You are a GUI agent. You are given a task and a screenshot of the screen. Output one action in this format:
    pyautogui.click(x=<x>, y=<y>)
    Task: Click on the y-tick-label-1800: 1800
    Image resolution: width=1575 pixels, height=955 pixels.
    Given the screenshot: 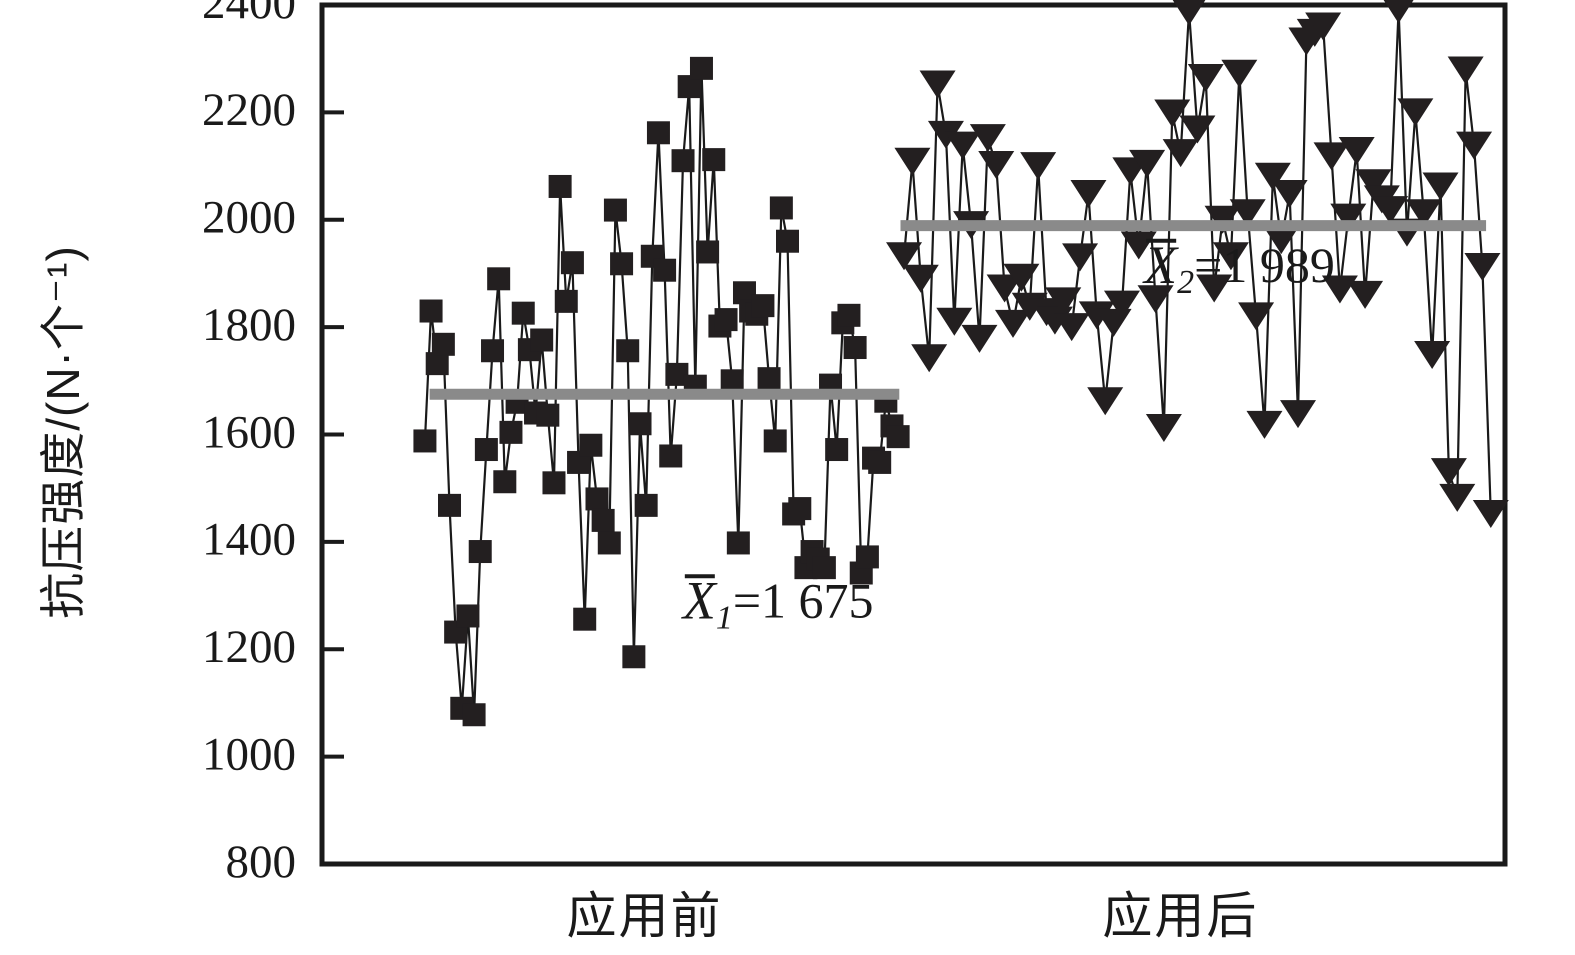 What is the action you would take?
    pyautogui.click(x=249, y=325)
    